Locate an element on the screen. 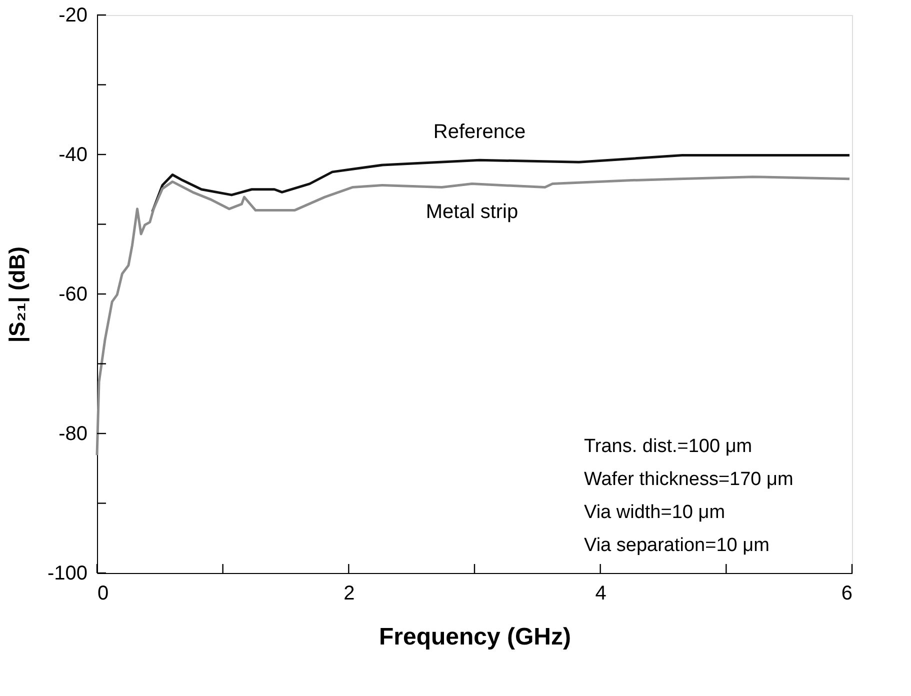 The image size is (911, 696). series-label: Reference is located at coordinates (479, 132).